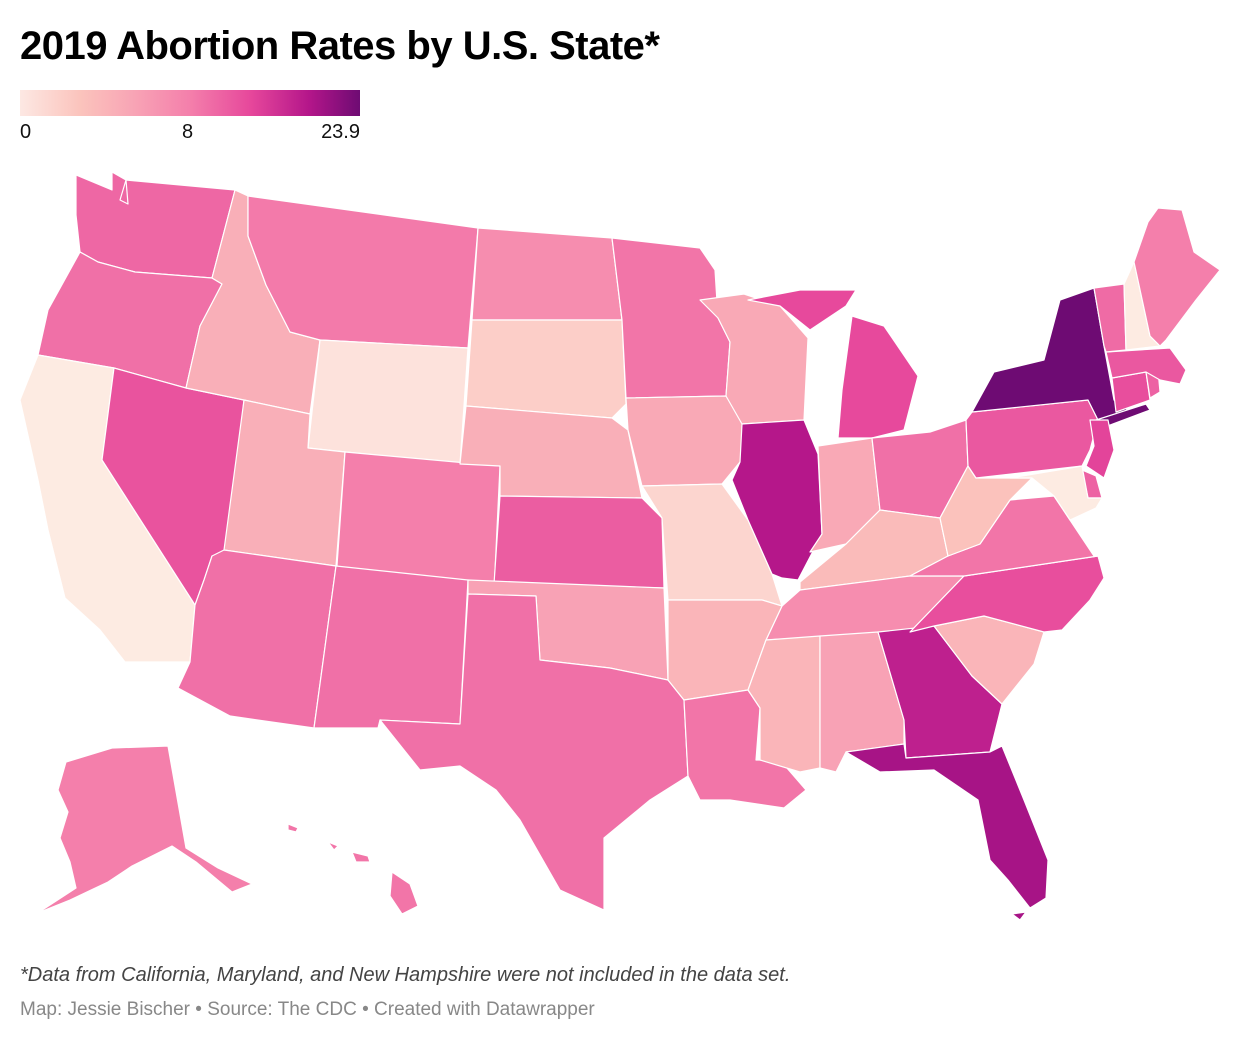  I want to click on state-ND, so click(547, 274).